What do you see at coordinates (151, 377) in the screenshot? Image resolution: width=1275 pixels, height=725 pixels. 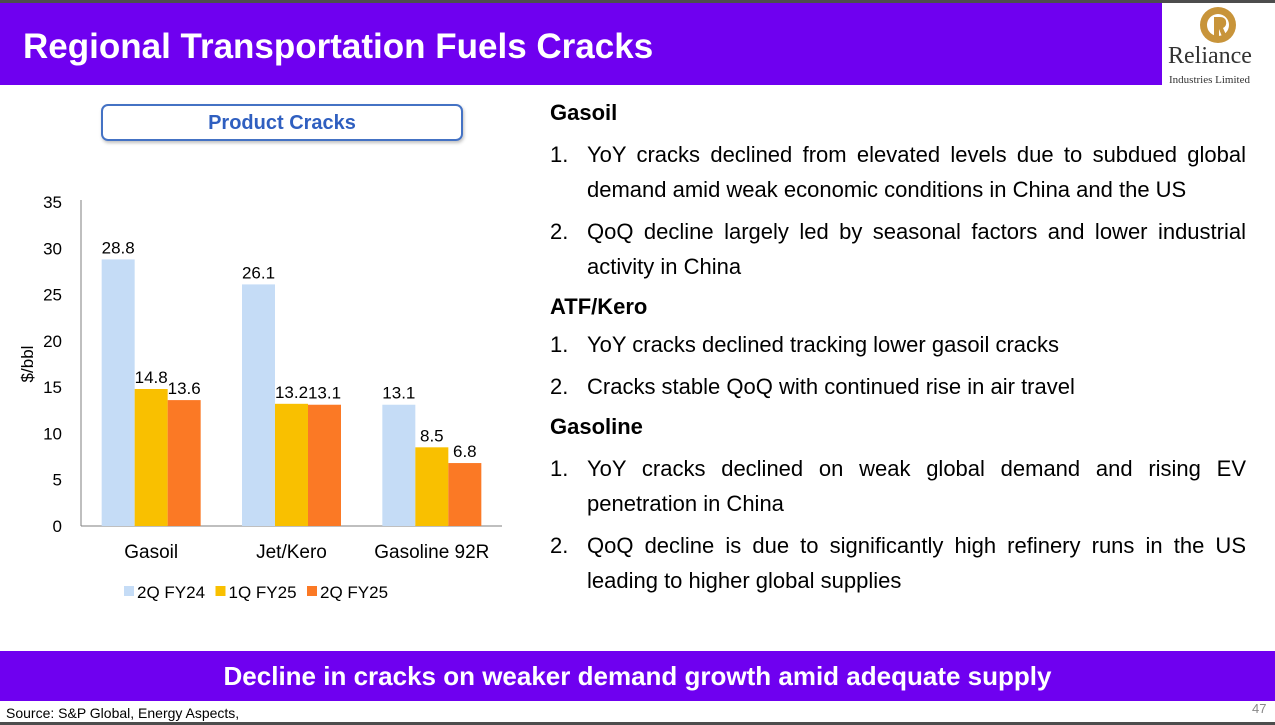 I see `data-label: 14.8` at bounding box center [151, 377].